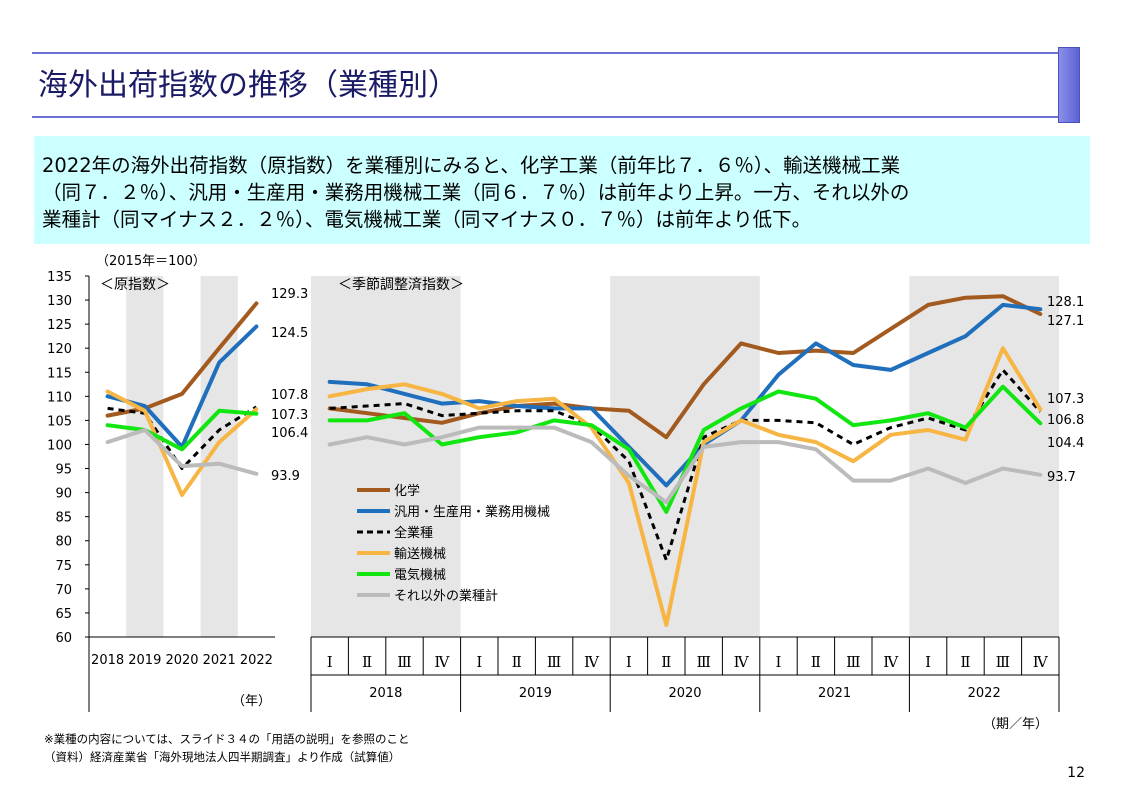 This screenshot has width=1123, height=794. Describe the element at coordinates (289, 333) in the screenshot. I see `annual-end-label: 124.5` at that location.